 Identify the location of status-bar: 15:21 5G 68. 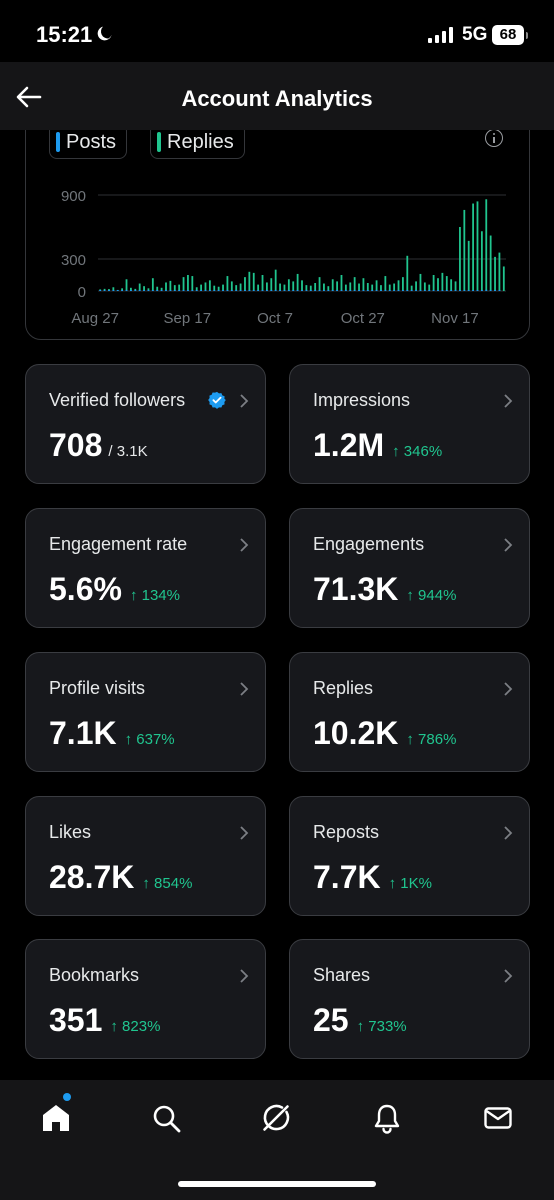
(277, 31).